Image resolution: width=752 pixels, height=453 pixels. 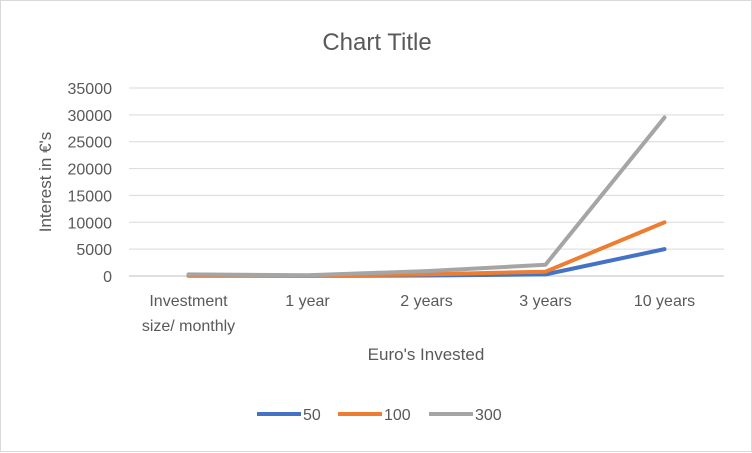 I want to click on y-tick-label: 20000, so click(x=90, y=170).